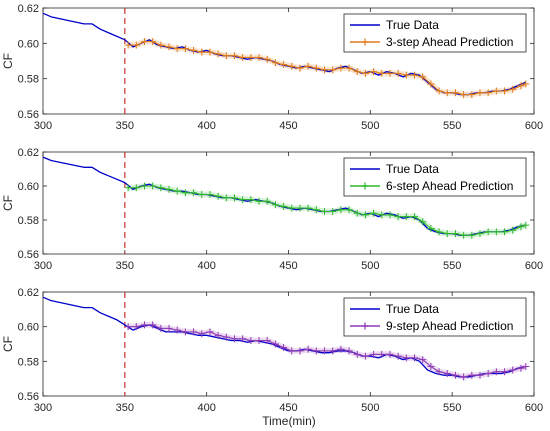  Describe the element at coordinates (288, 126) in the screenshot. I see `x-tick-label: 450` at that location.